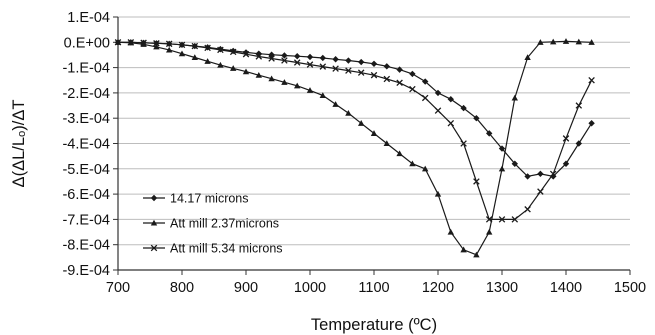 This screenshot has width=655, height=335. I want to click on legend-label: 14.17 microns, so click(209, 199).